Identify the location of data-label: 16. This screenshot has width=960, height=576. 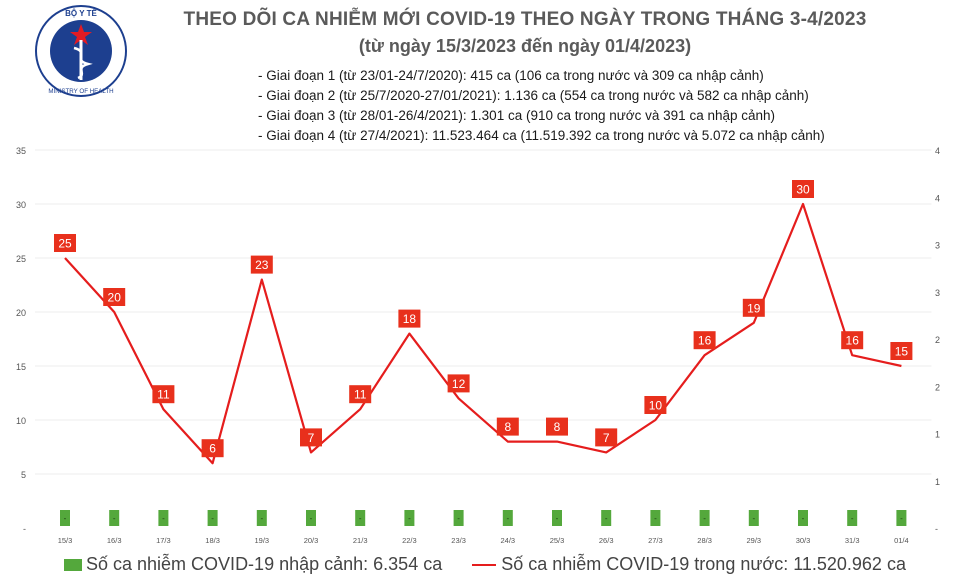
(705, 341).